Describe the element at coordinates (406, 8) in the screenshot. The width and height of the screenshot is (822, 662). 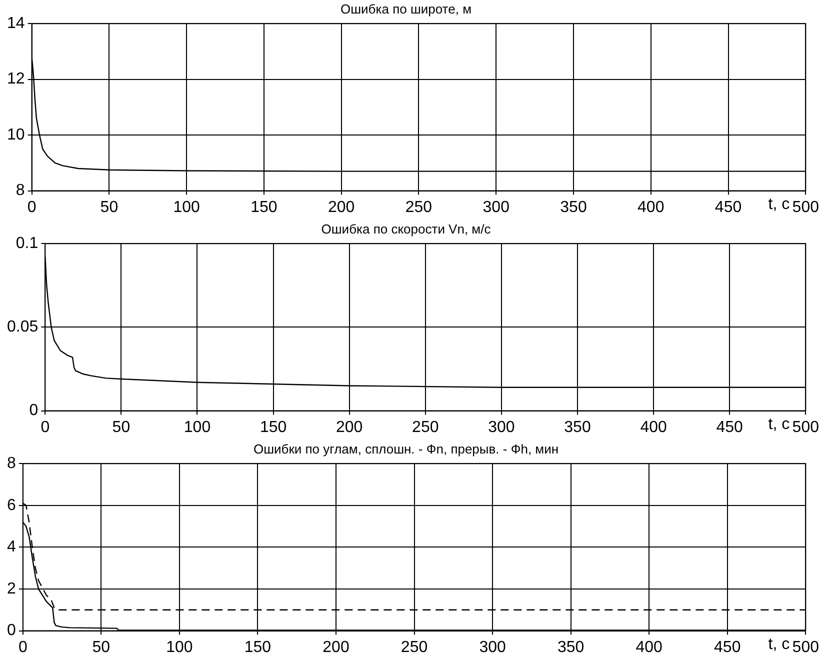
I see `chart-title: Ошибка по широте, м` at that location.